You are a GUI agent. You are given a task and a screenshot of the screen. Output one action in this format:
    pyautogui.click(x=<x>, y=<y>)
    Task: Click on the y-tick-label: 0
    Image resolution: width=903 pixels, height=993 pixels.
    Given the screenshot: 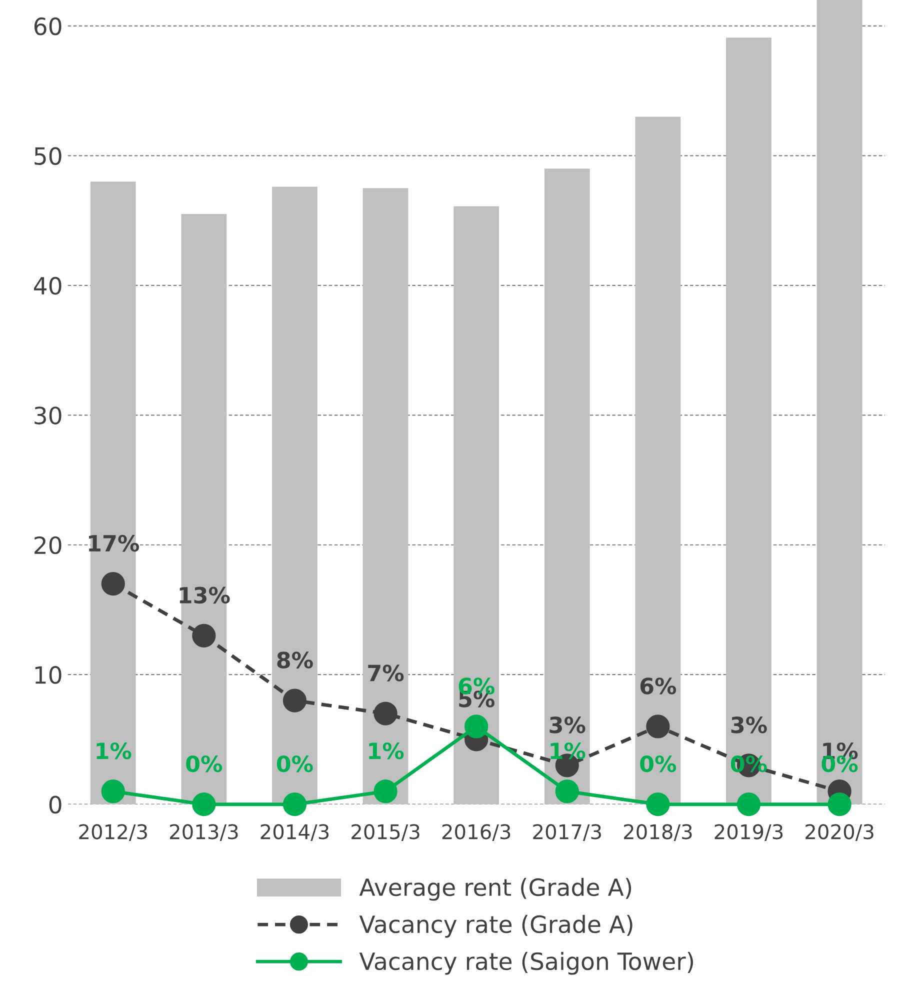 What is the action you would take?
    pyautogui.click(x=55, y=805)
    